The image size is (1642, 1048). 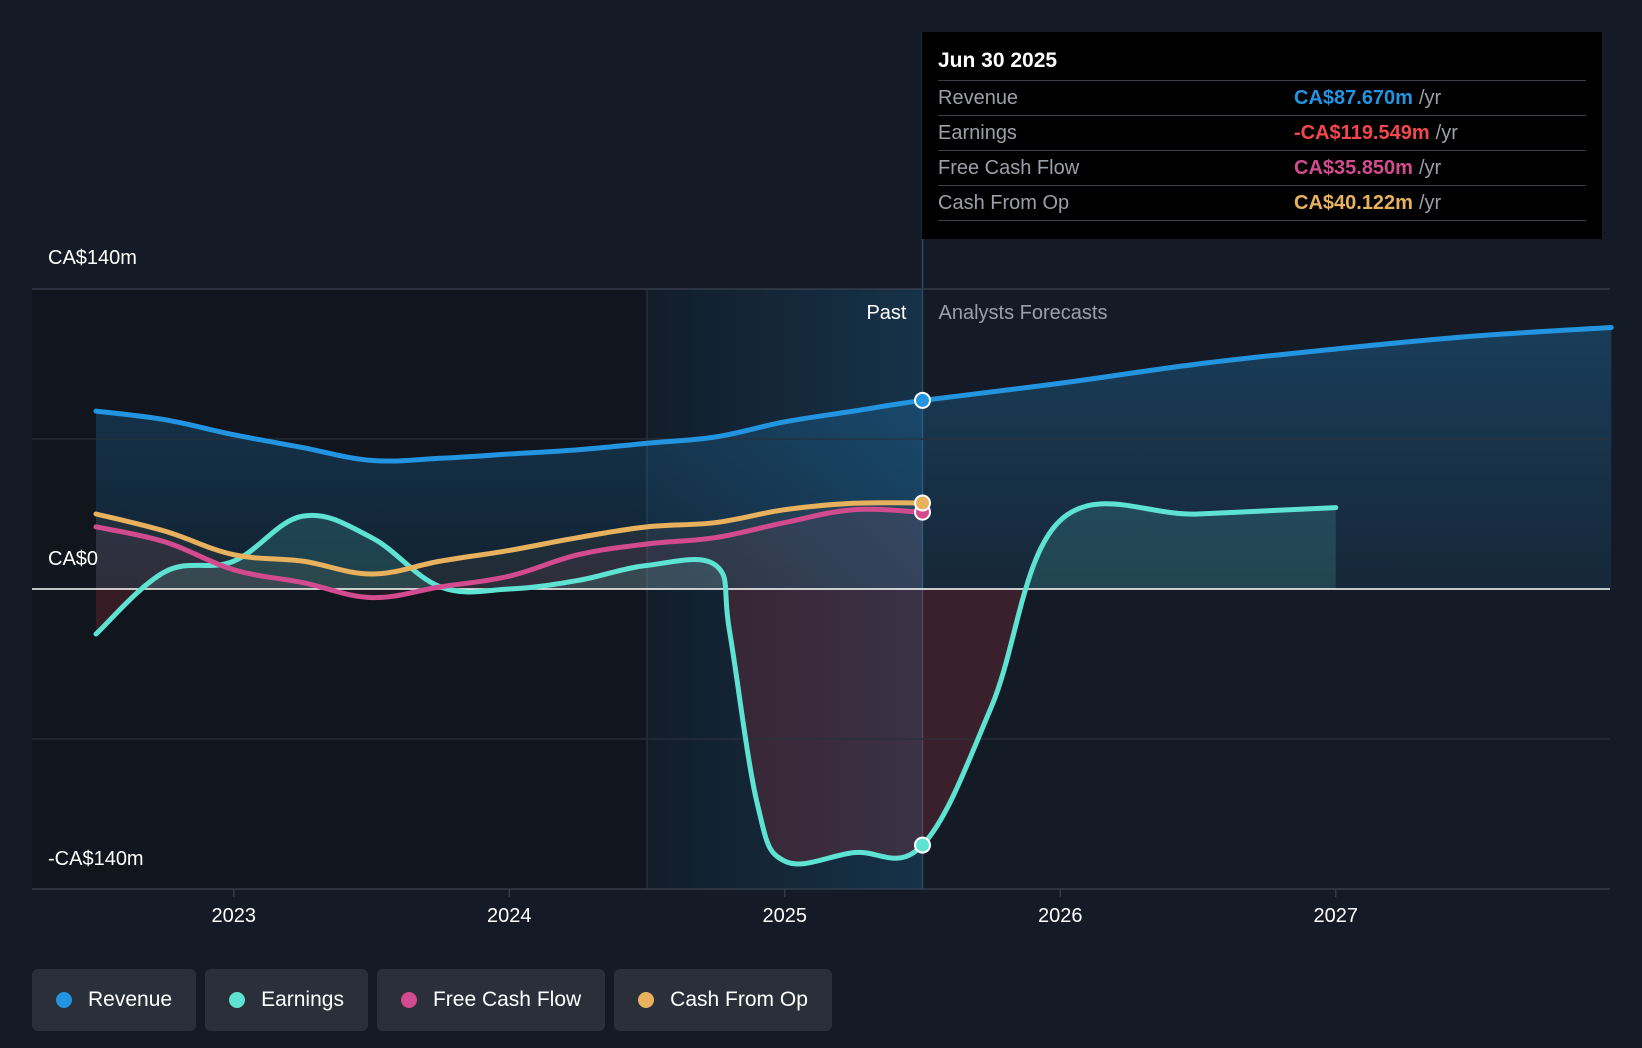 I want to click on tooltip-value: CA$40.122m, so click(x=1353, y=203).